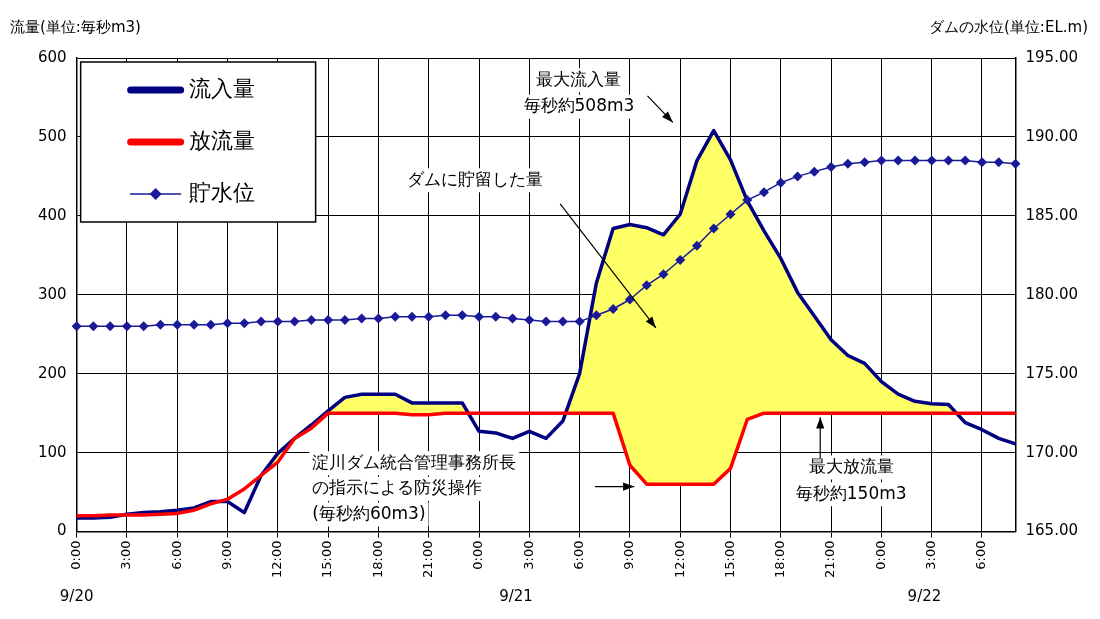 The height and width of the screenshot is (619, 1100). I want to click on y-tick-label: 300, so click(52, 293).